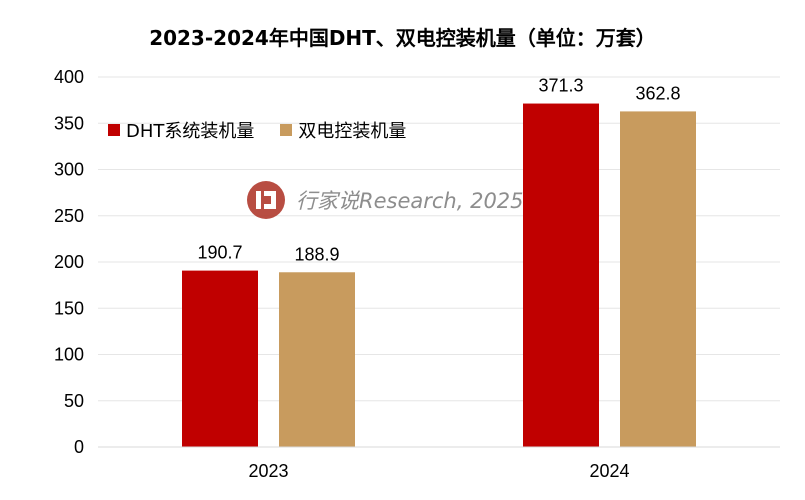  What do you see at coordinates (74, 401) in the screenshot?
I see `y-tick-label: 50` at bounding box center [74, 401].